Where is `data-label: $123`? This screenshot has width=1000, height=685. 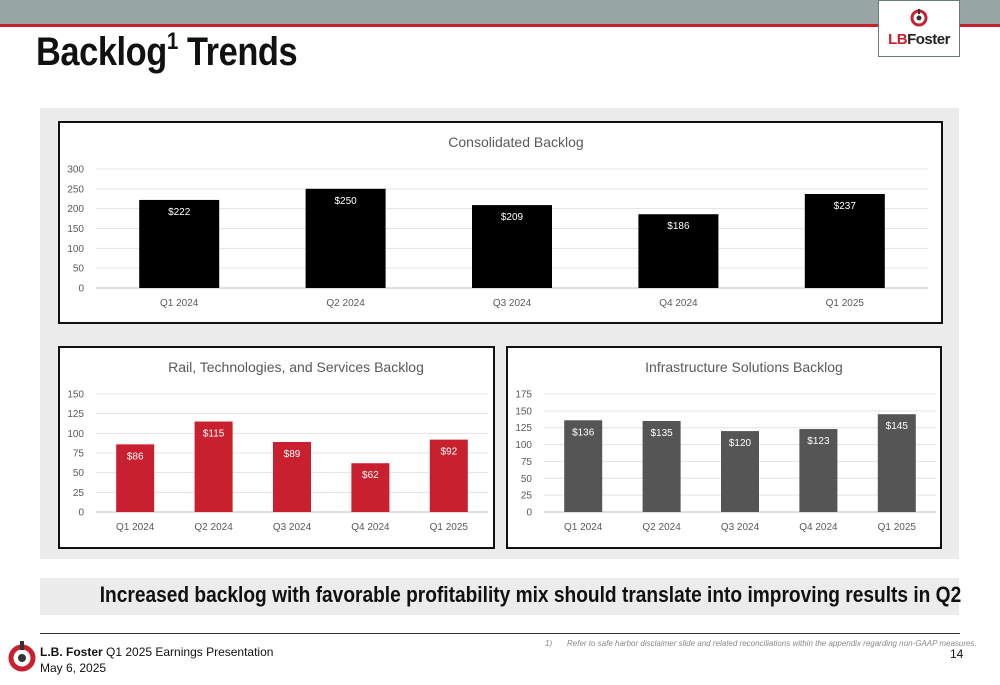 data-label: $123 is located at coordinates (818, 441).